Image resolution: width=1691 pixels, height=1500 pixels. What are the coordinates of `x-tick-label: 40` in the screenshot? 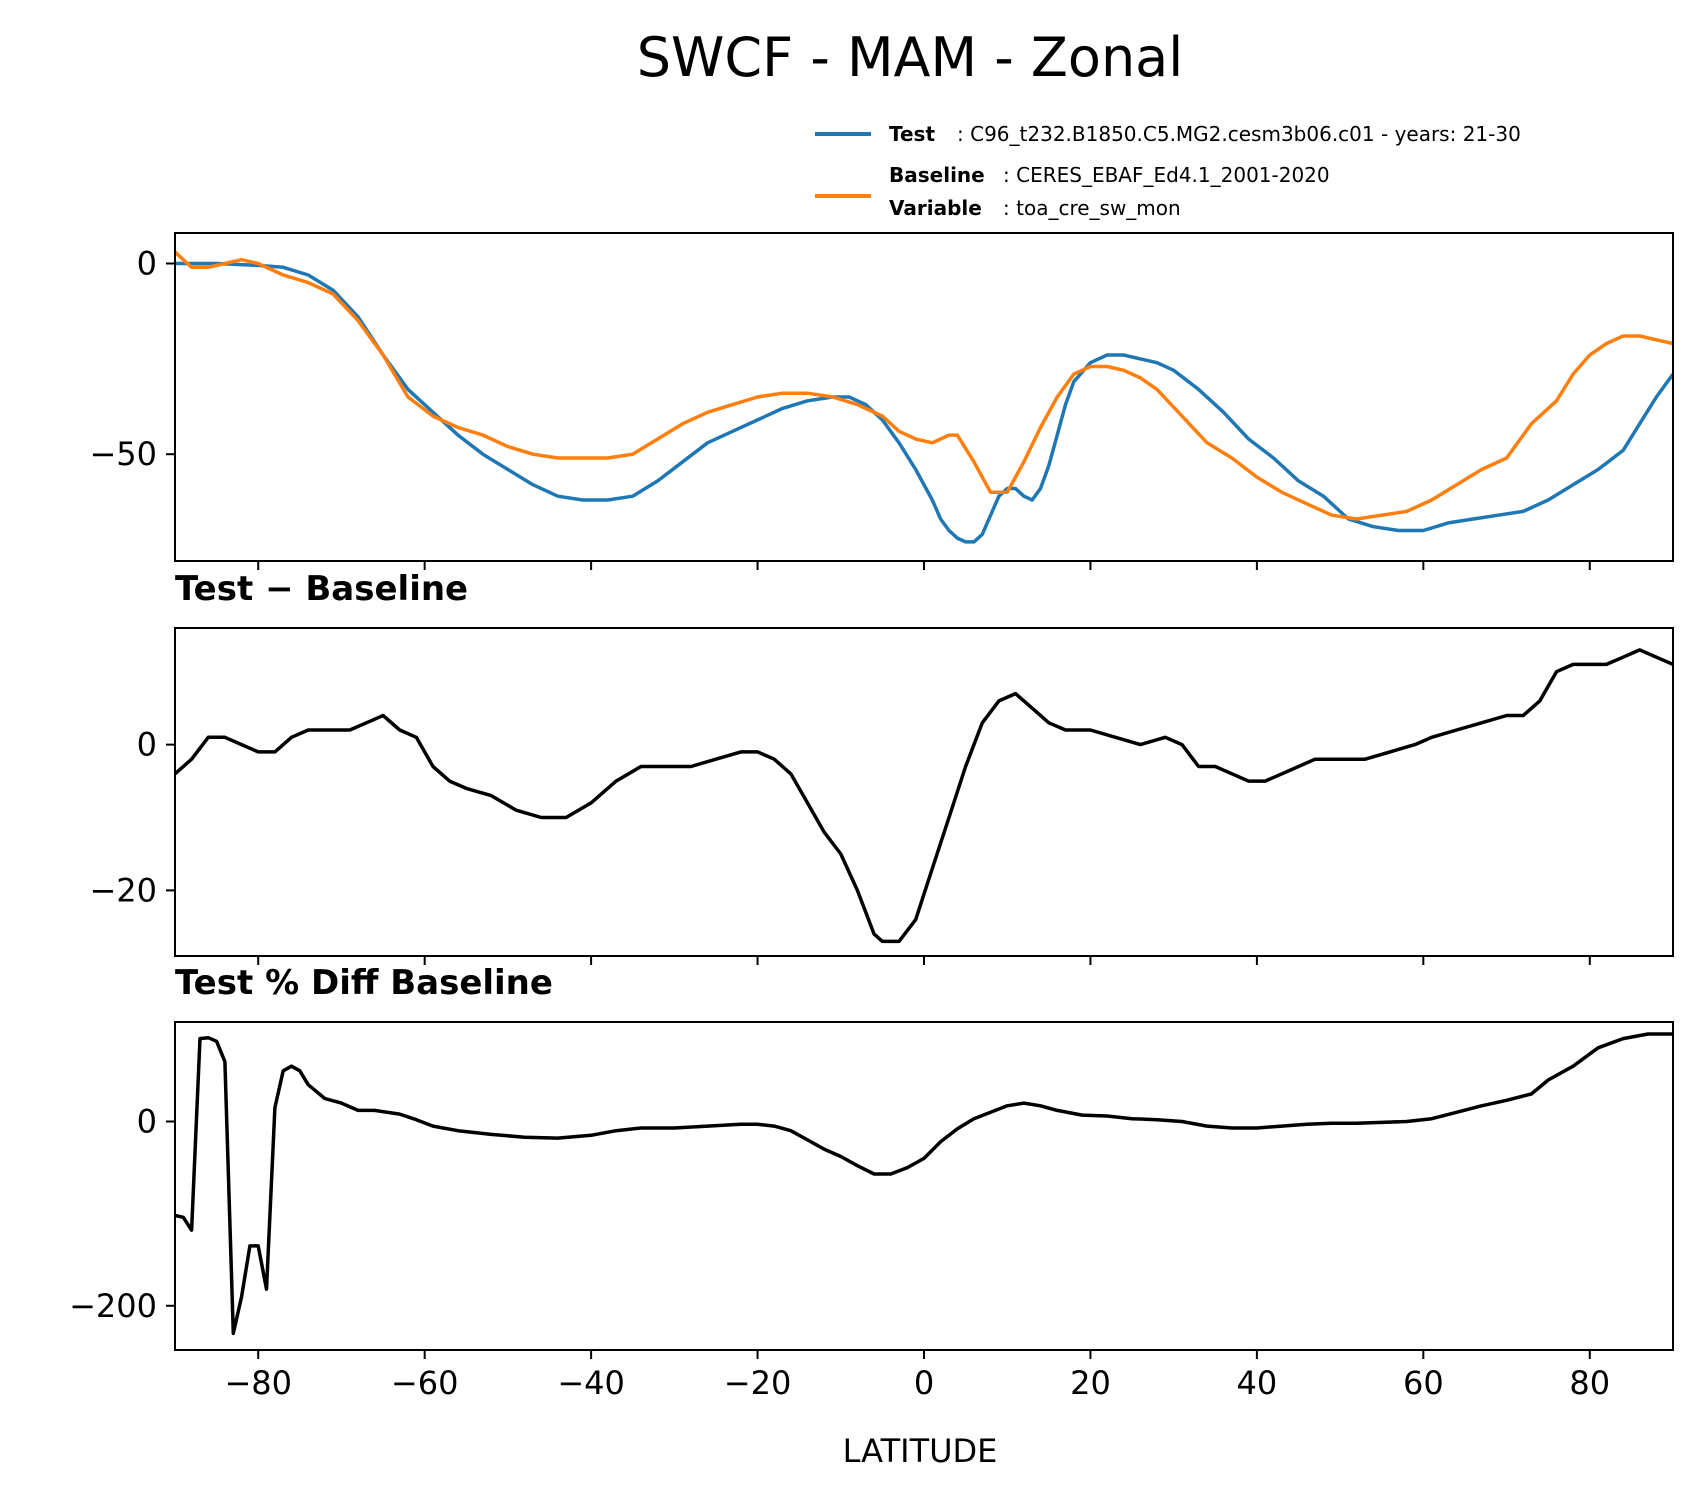 It's located at (1257, 1383).